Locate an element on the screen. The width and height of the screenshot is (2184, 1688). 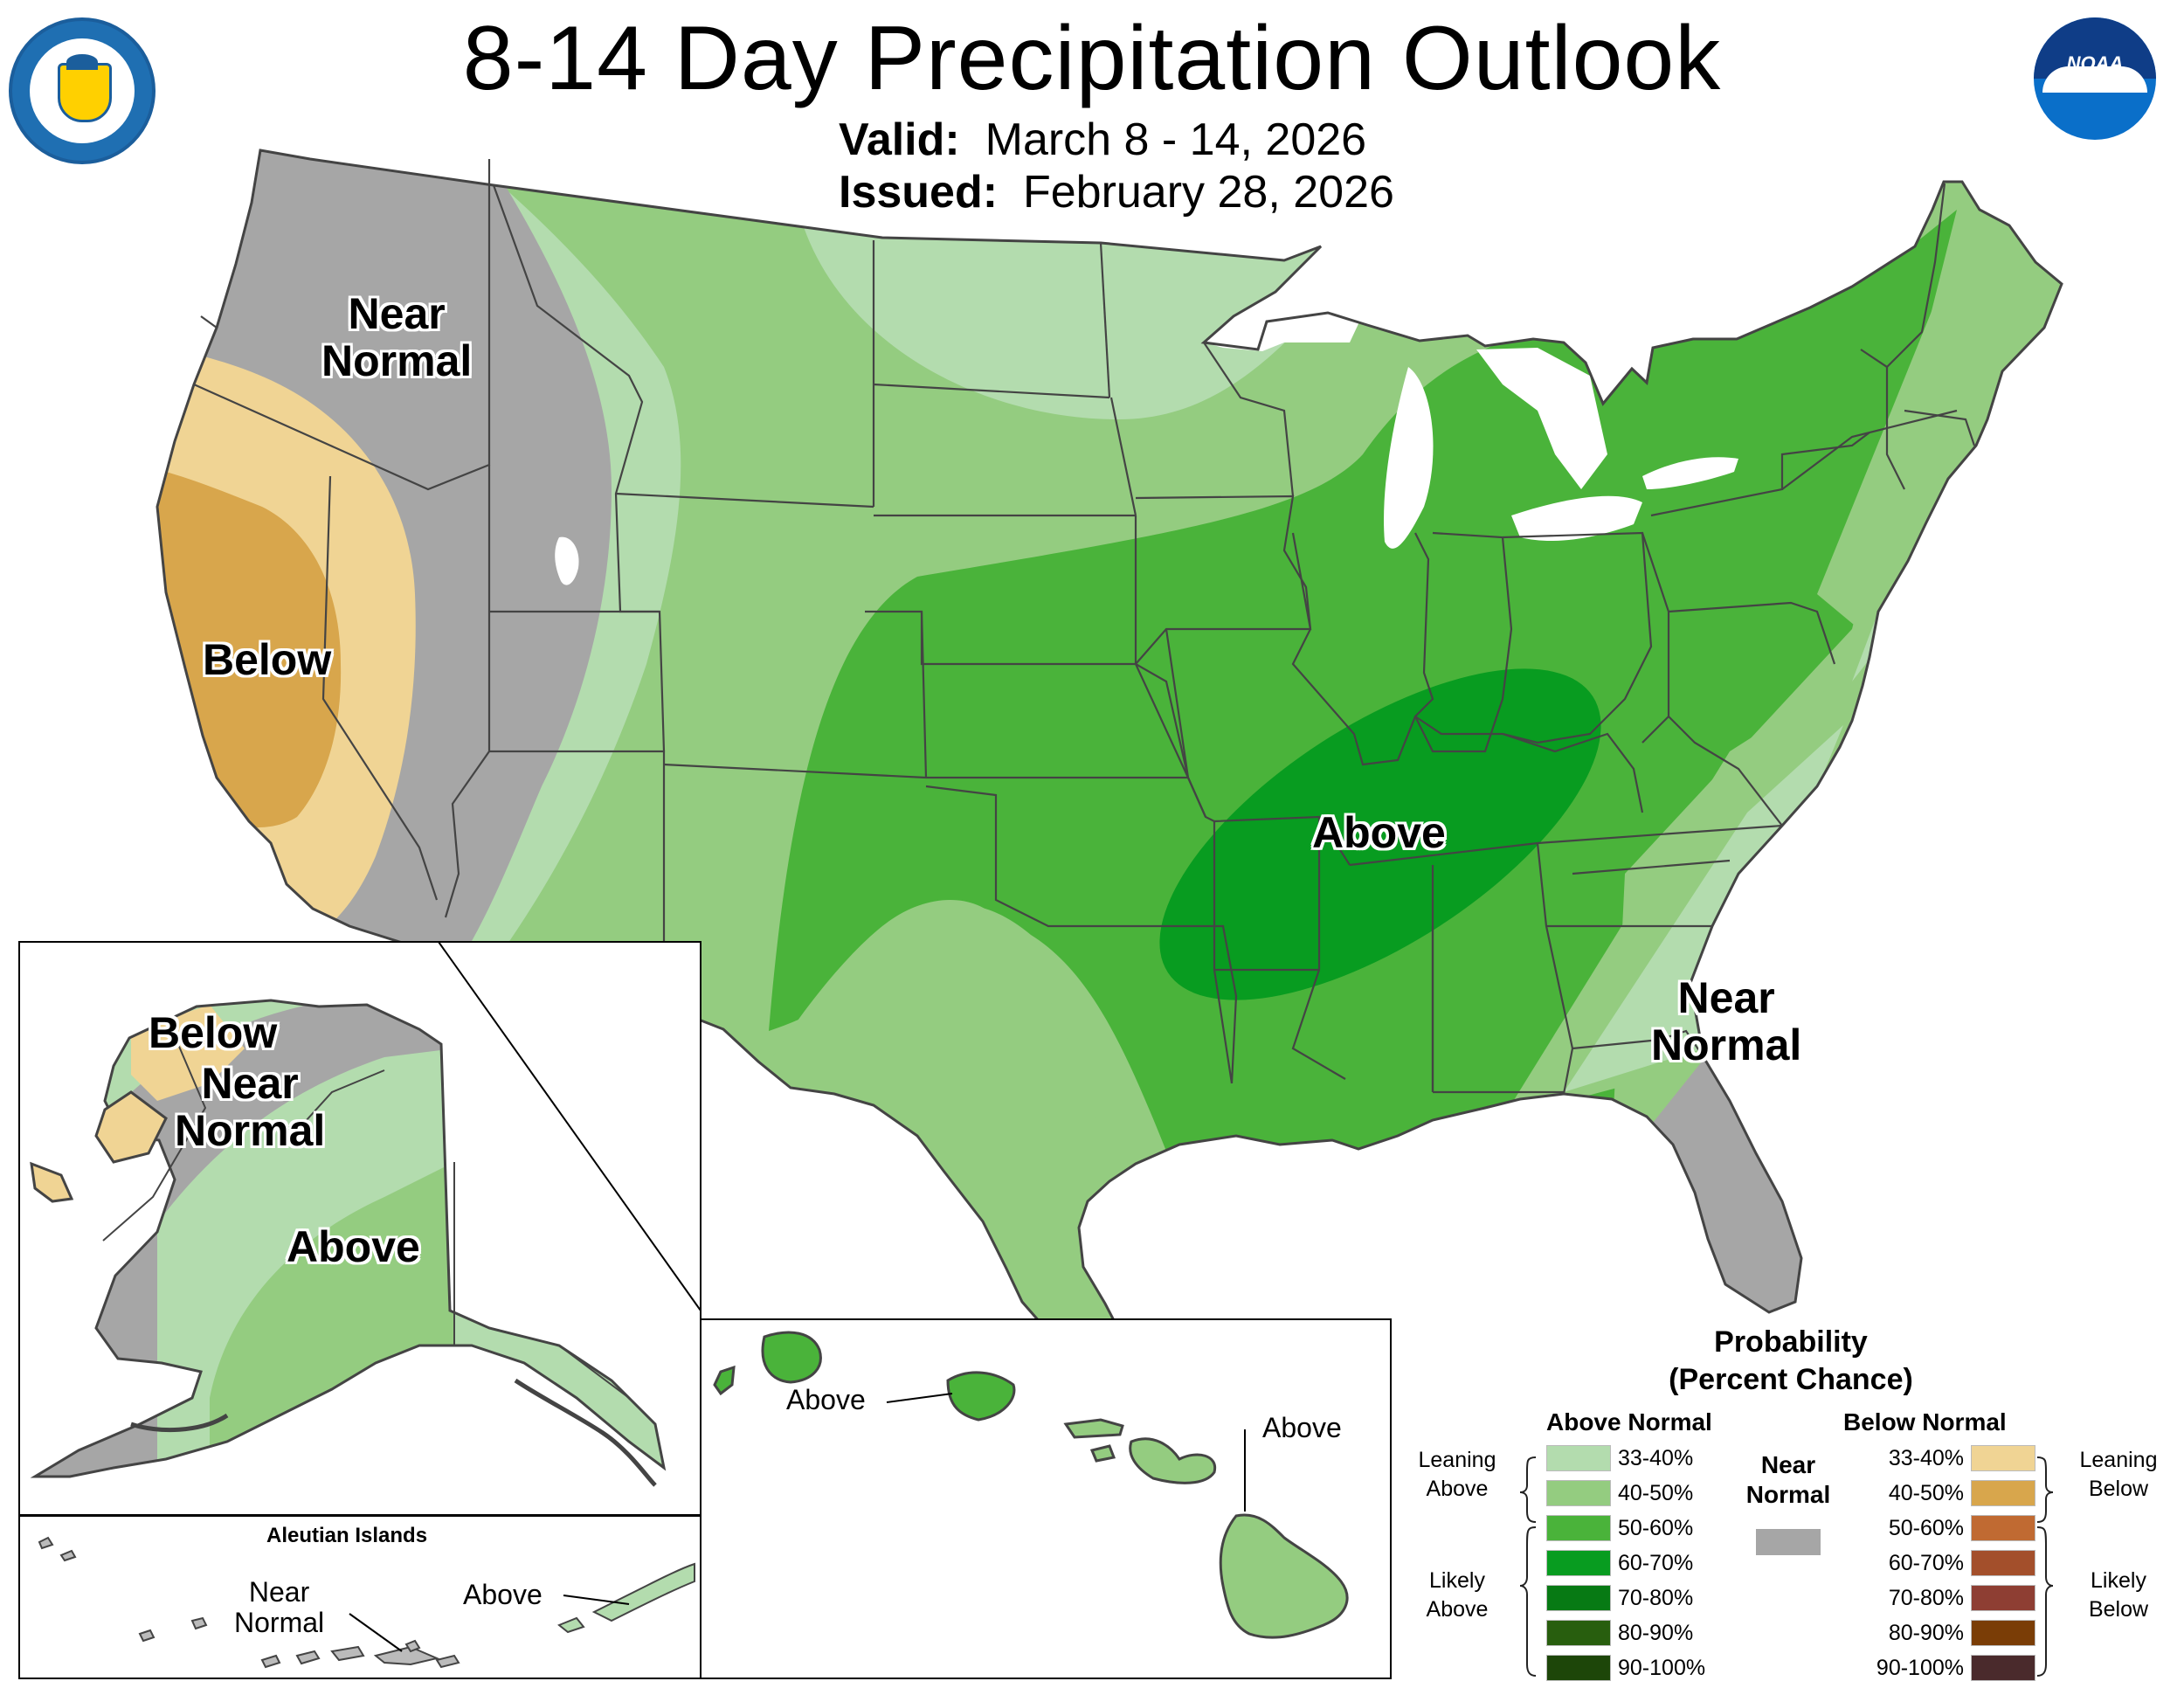
above-range-label: 50-60% is located at coordinates (1656, 1528).